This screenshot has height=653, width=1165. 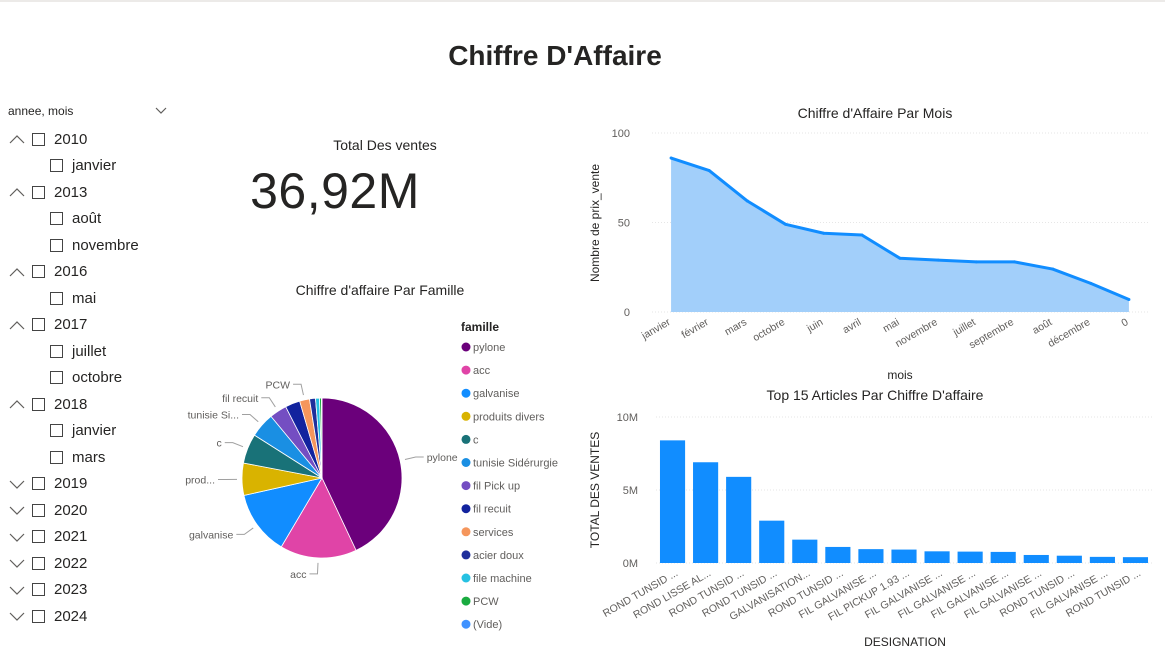 I want to click on legend-item: file machine, so click(x=502, y=579).